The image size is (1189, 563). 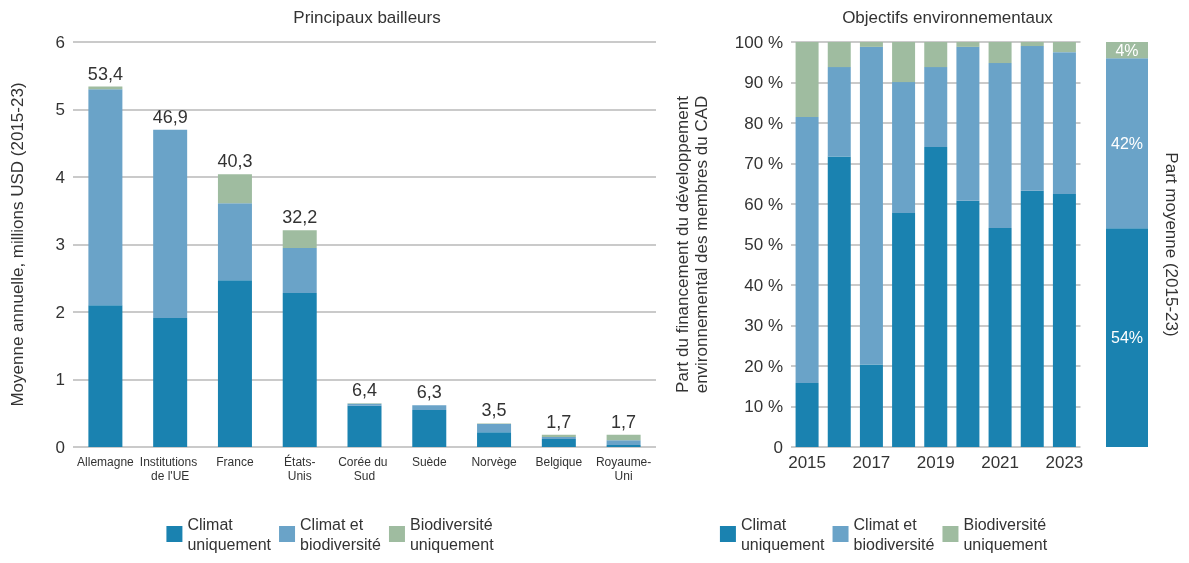 What do you see at coordinates (60, 244) in the screenshot?
I see `y-tick-label: 3` at bounding box center [60, 244].